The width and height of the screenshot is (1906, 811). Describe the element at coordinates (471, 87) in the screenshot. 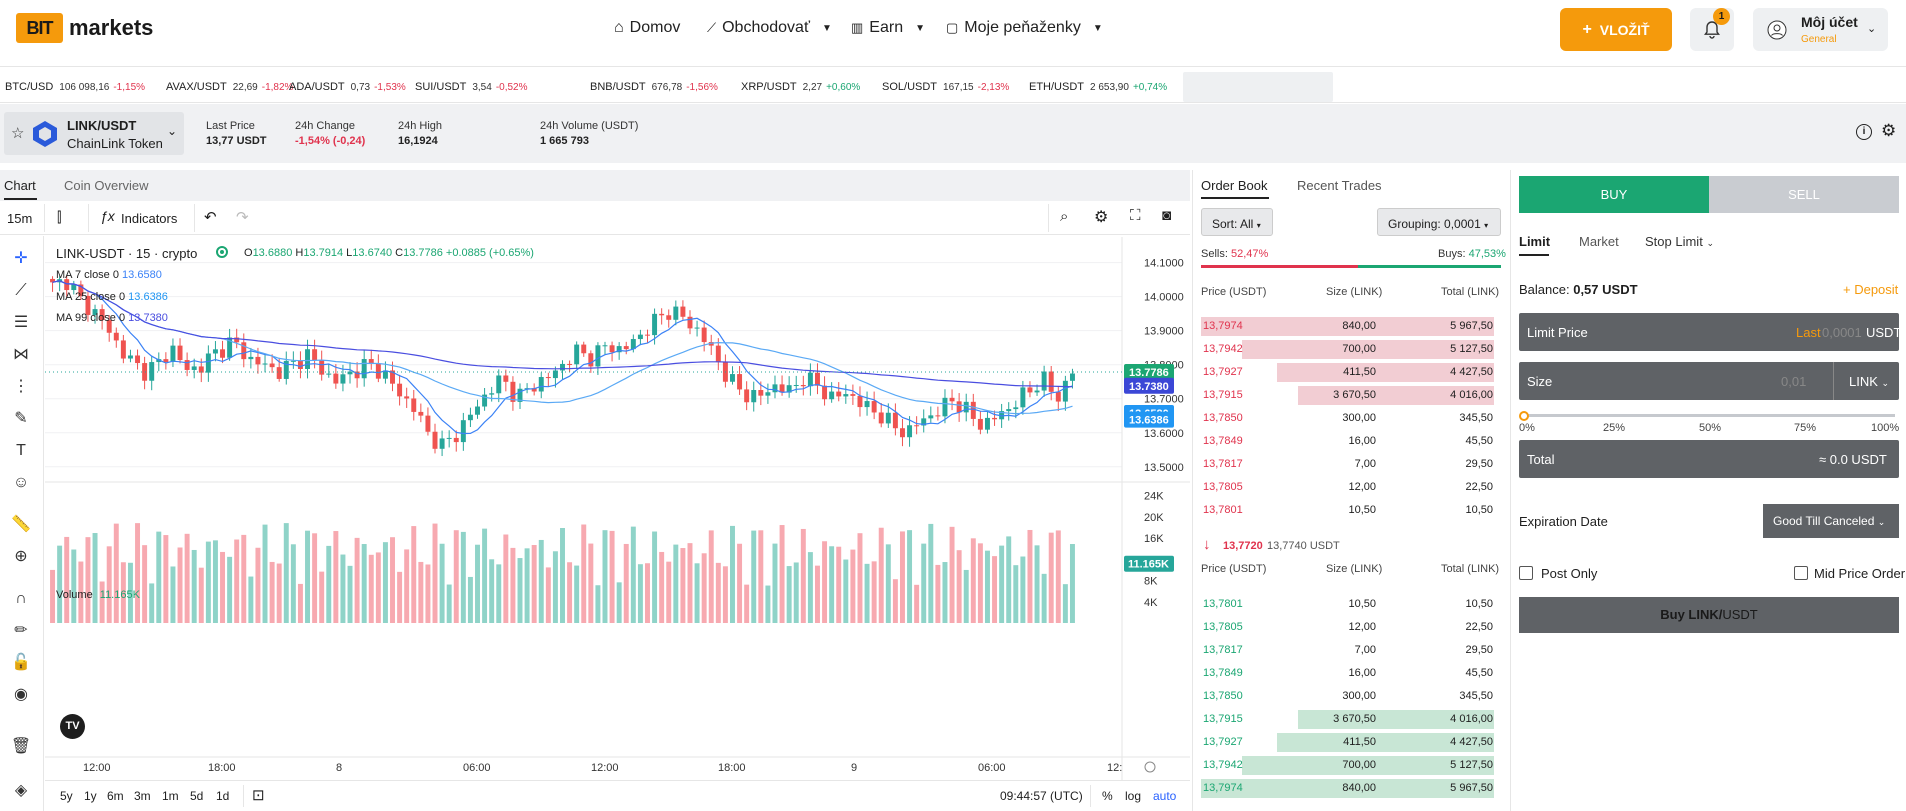

I see `ticker-item: SUI/USDT 3,54 -0,52%` at that location.